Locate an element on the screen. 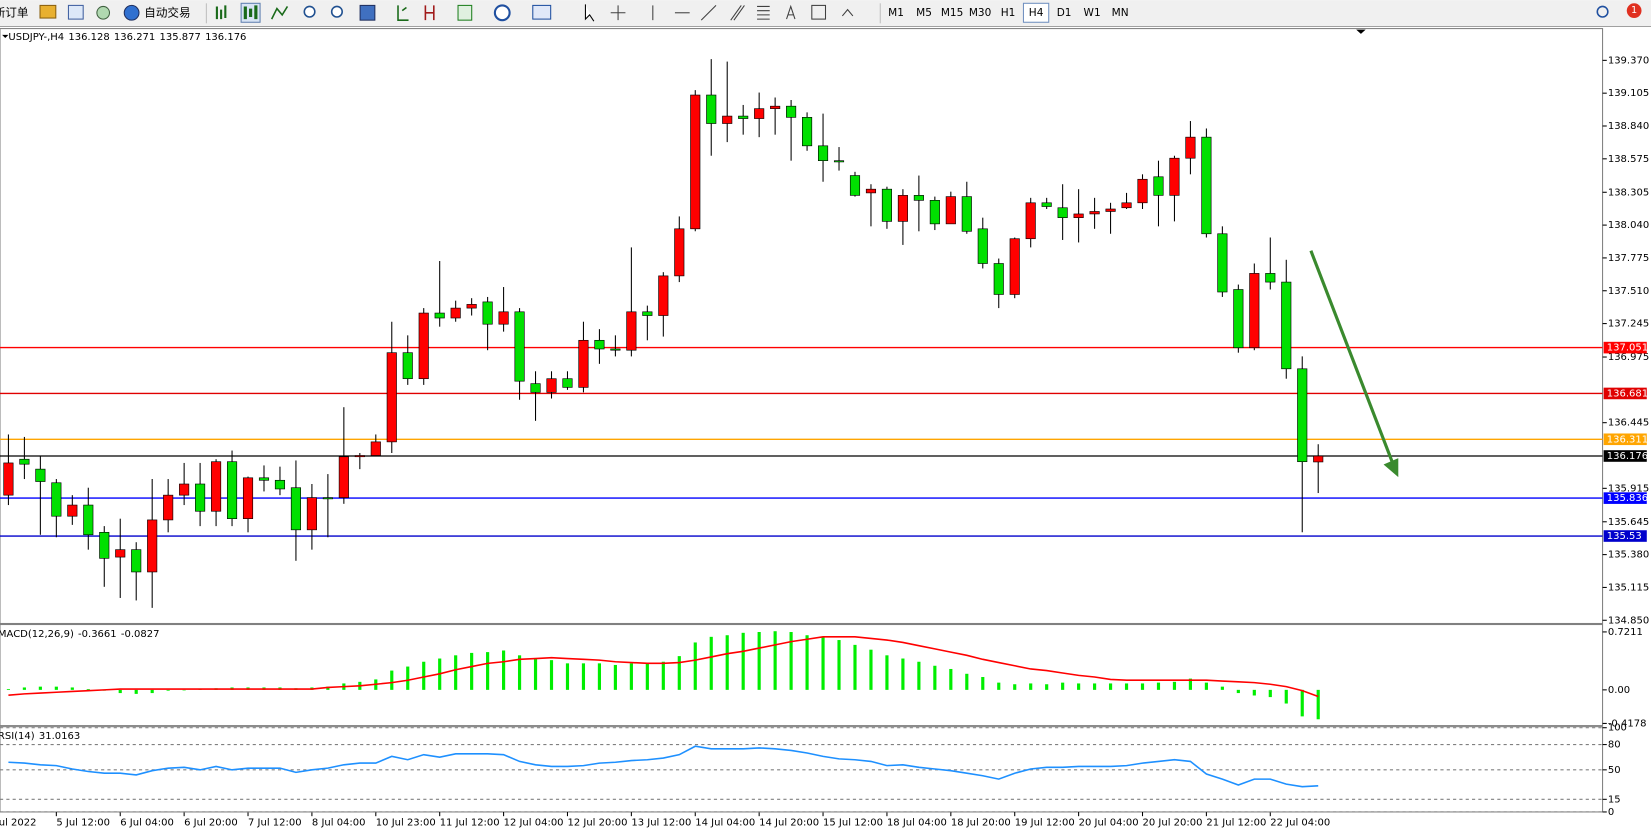  timeframe-button: D1 is located at coordinates (1064, 13).